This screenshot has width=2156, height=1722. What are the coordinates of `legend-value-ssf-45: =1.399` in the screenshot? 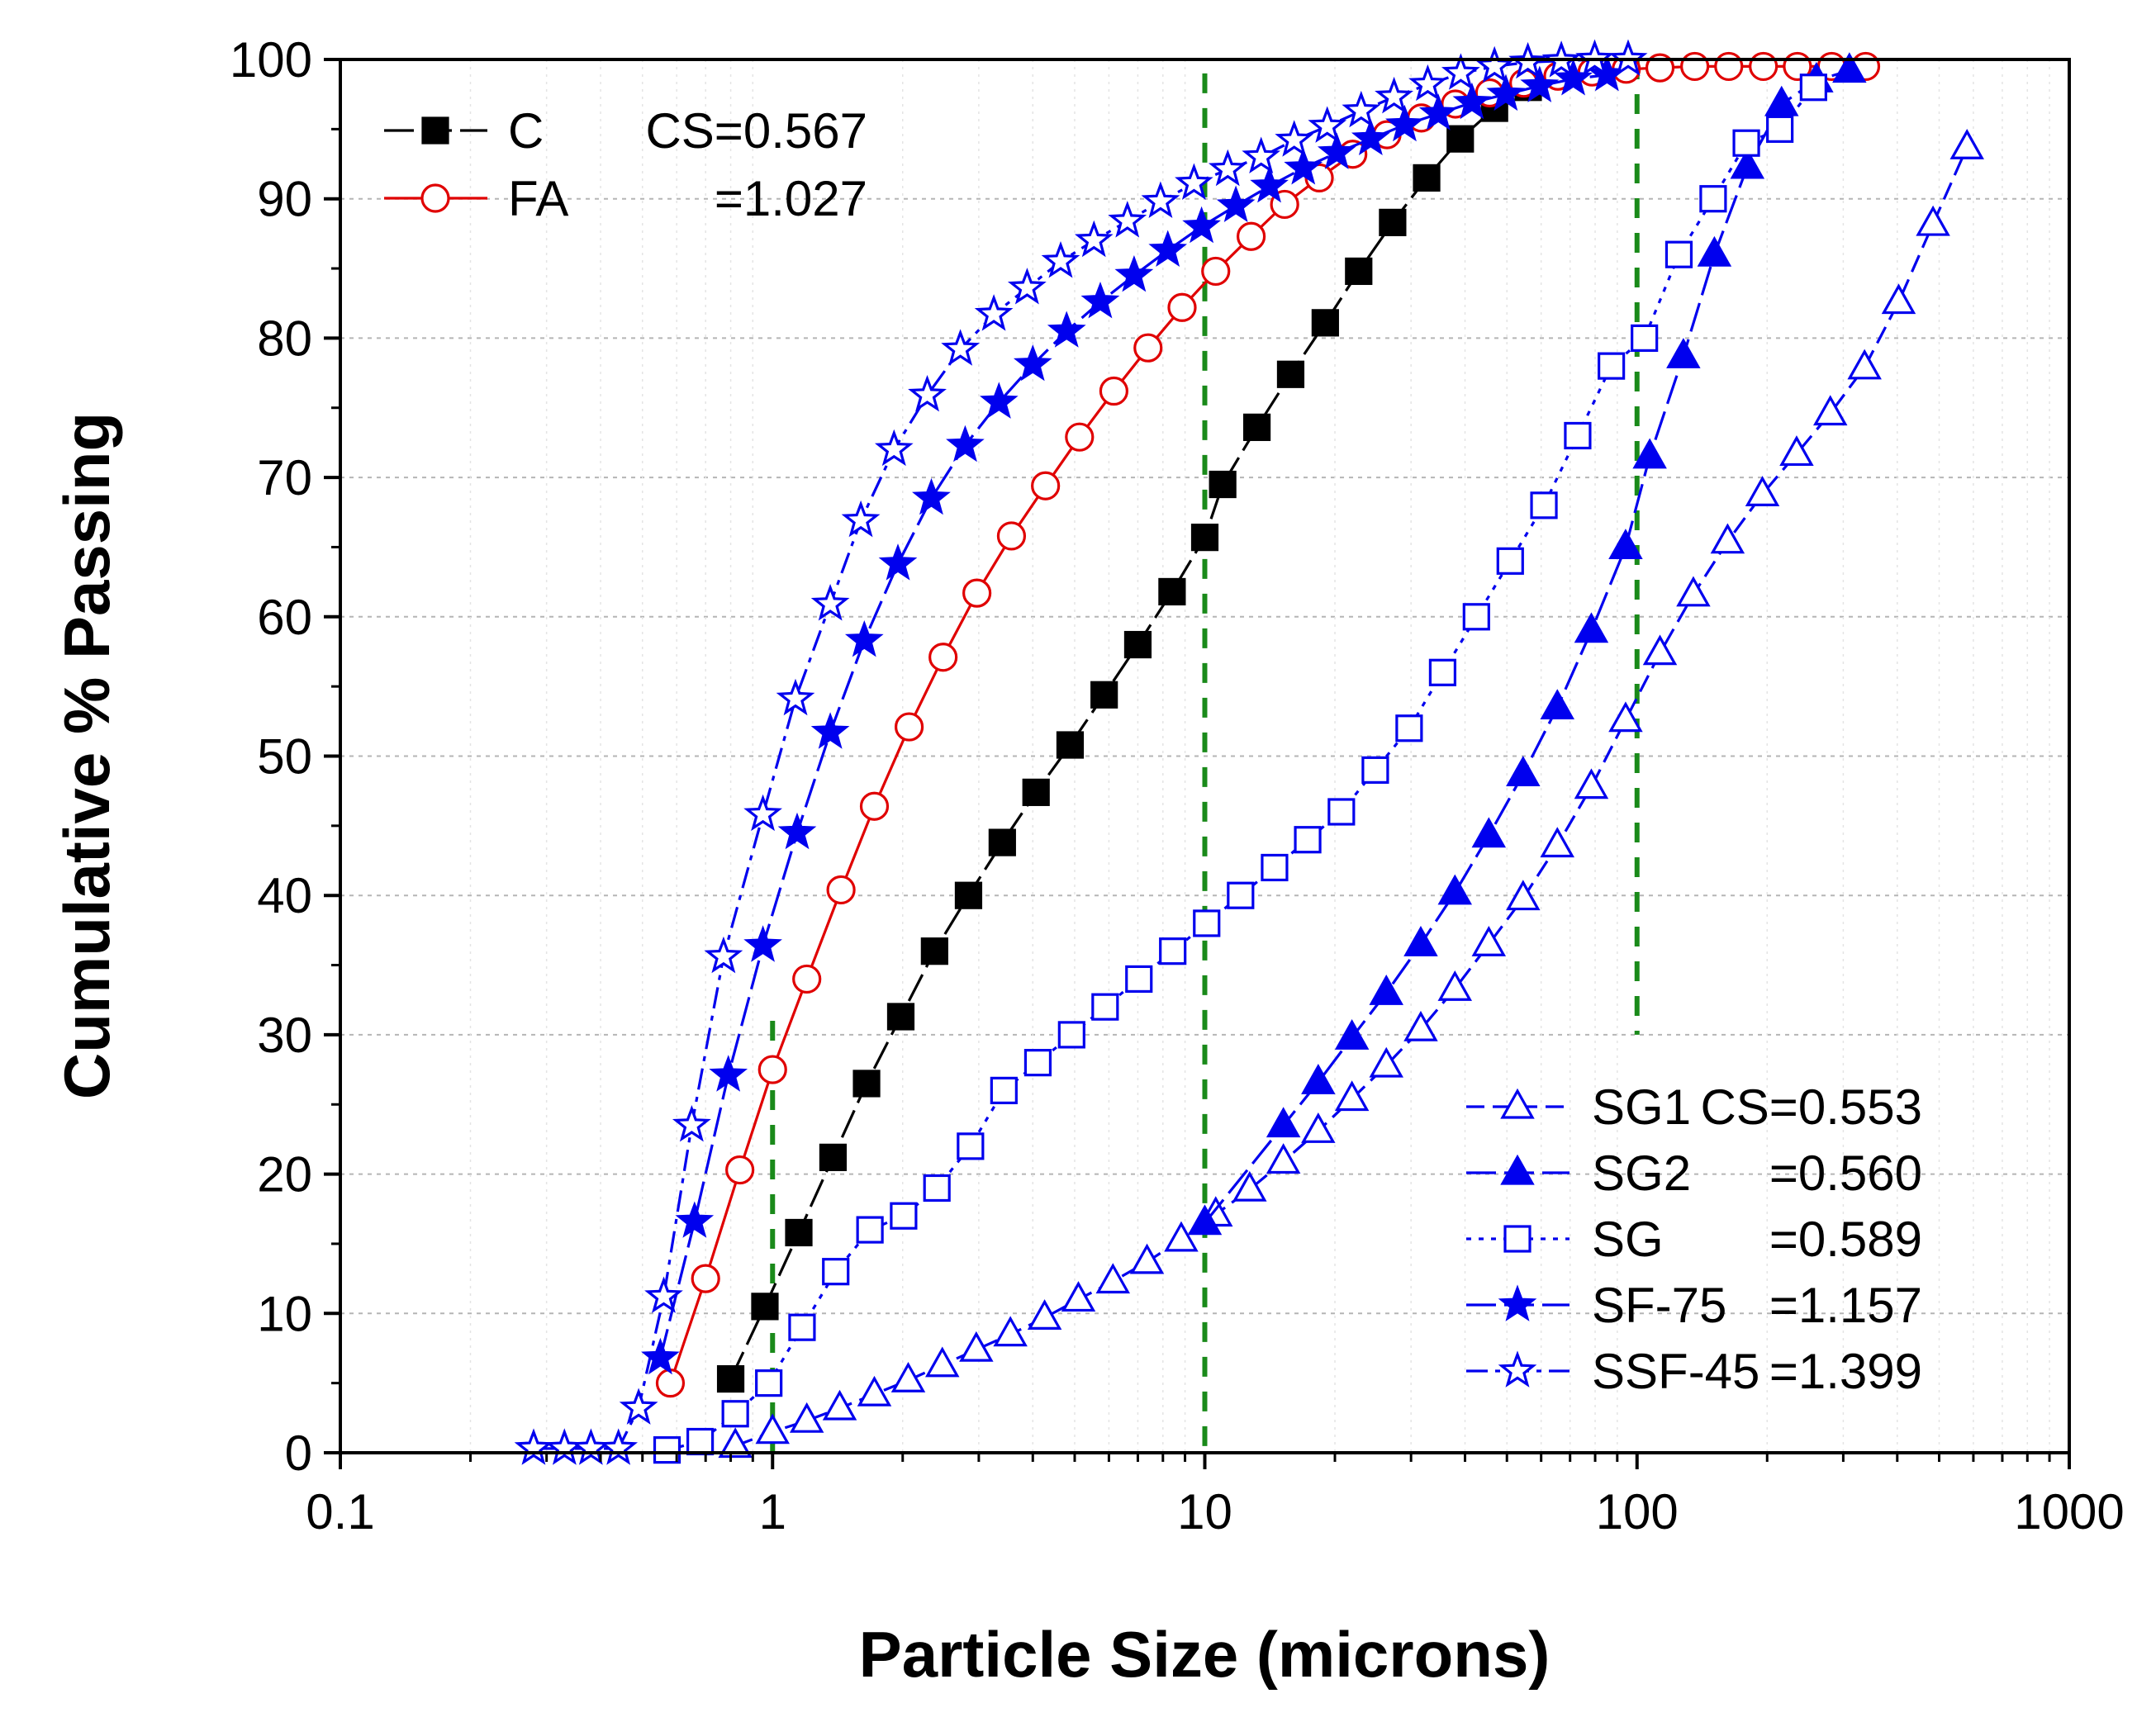 It's located at (1846, 1371).